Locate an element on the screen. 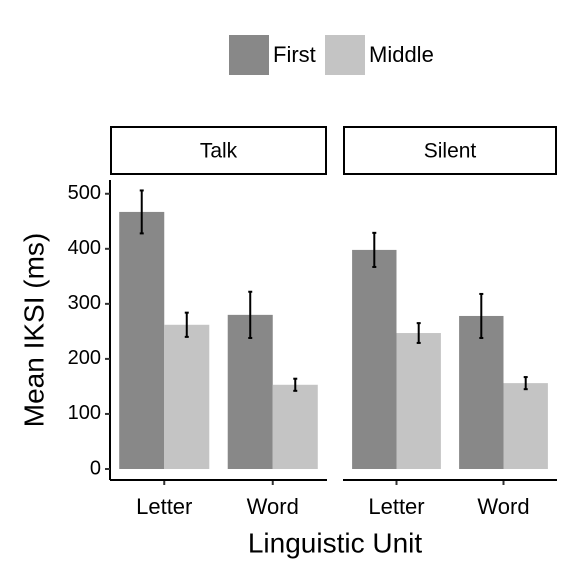 The image size is (576, 581). y-tick-label: 200 is located at coordinates (84, 358).